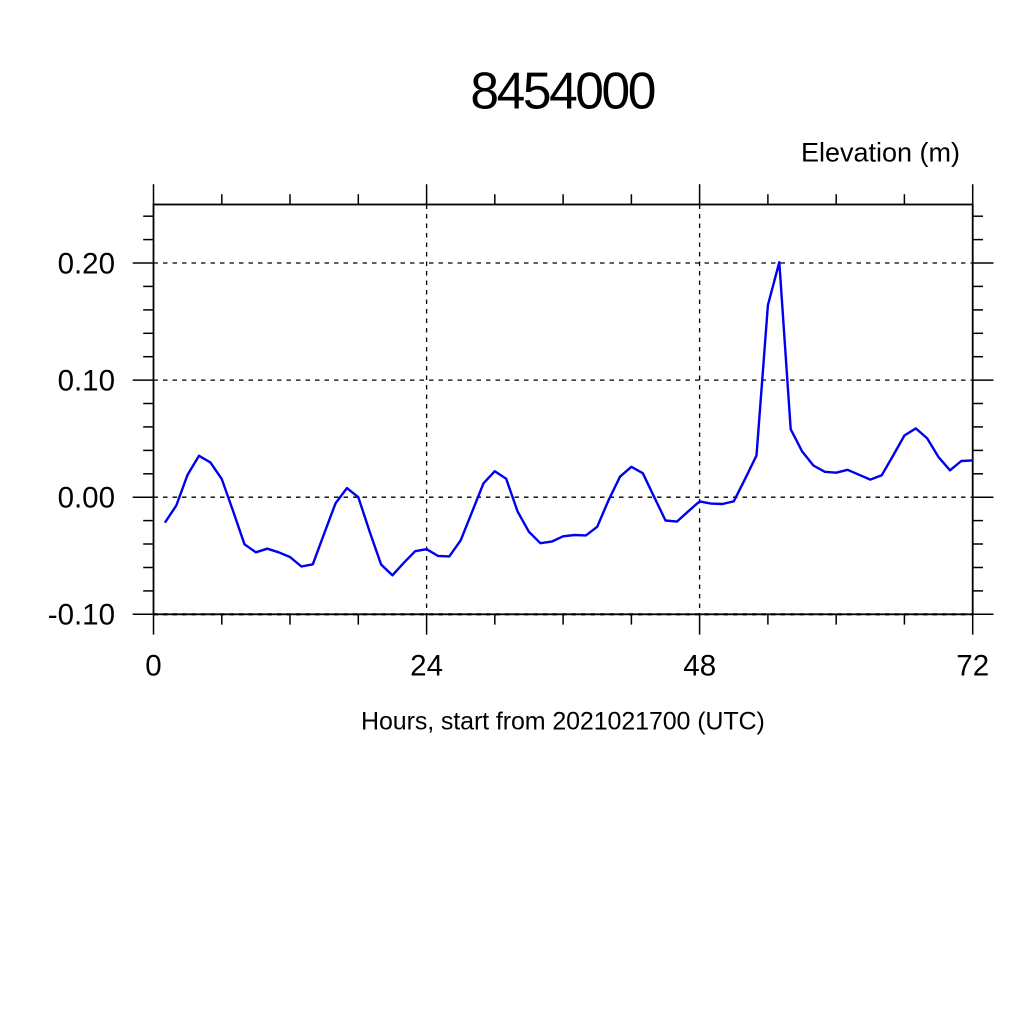  I want to click on svg-text: 0.10, so click(86, 380).